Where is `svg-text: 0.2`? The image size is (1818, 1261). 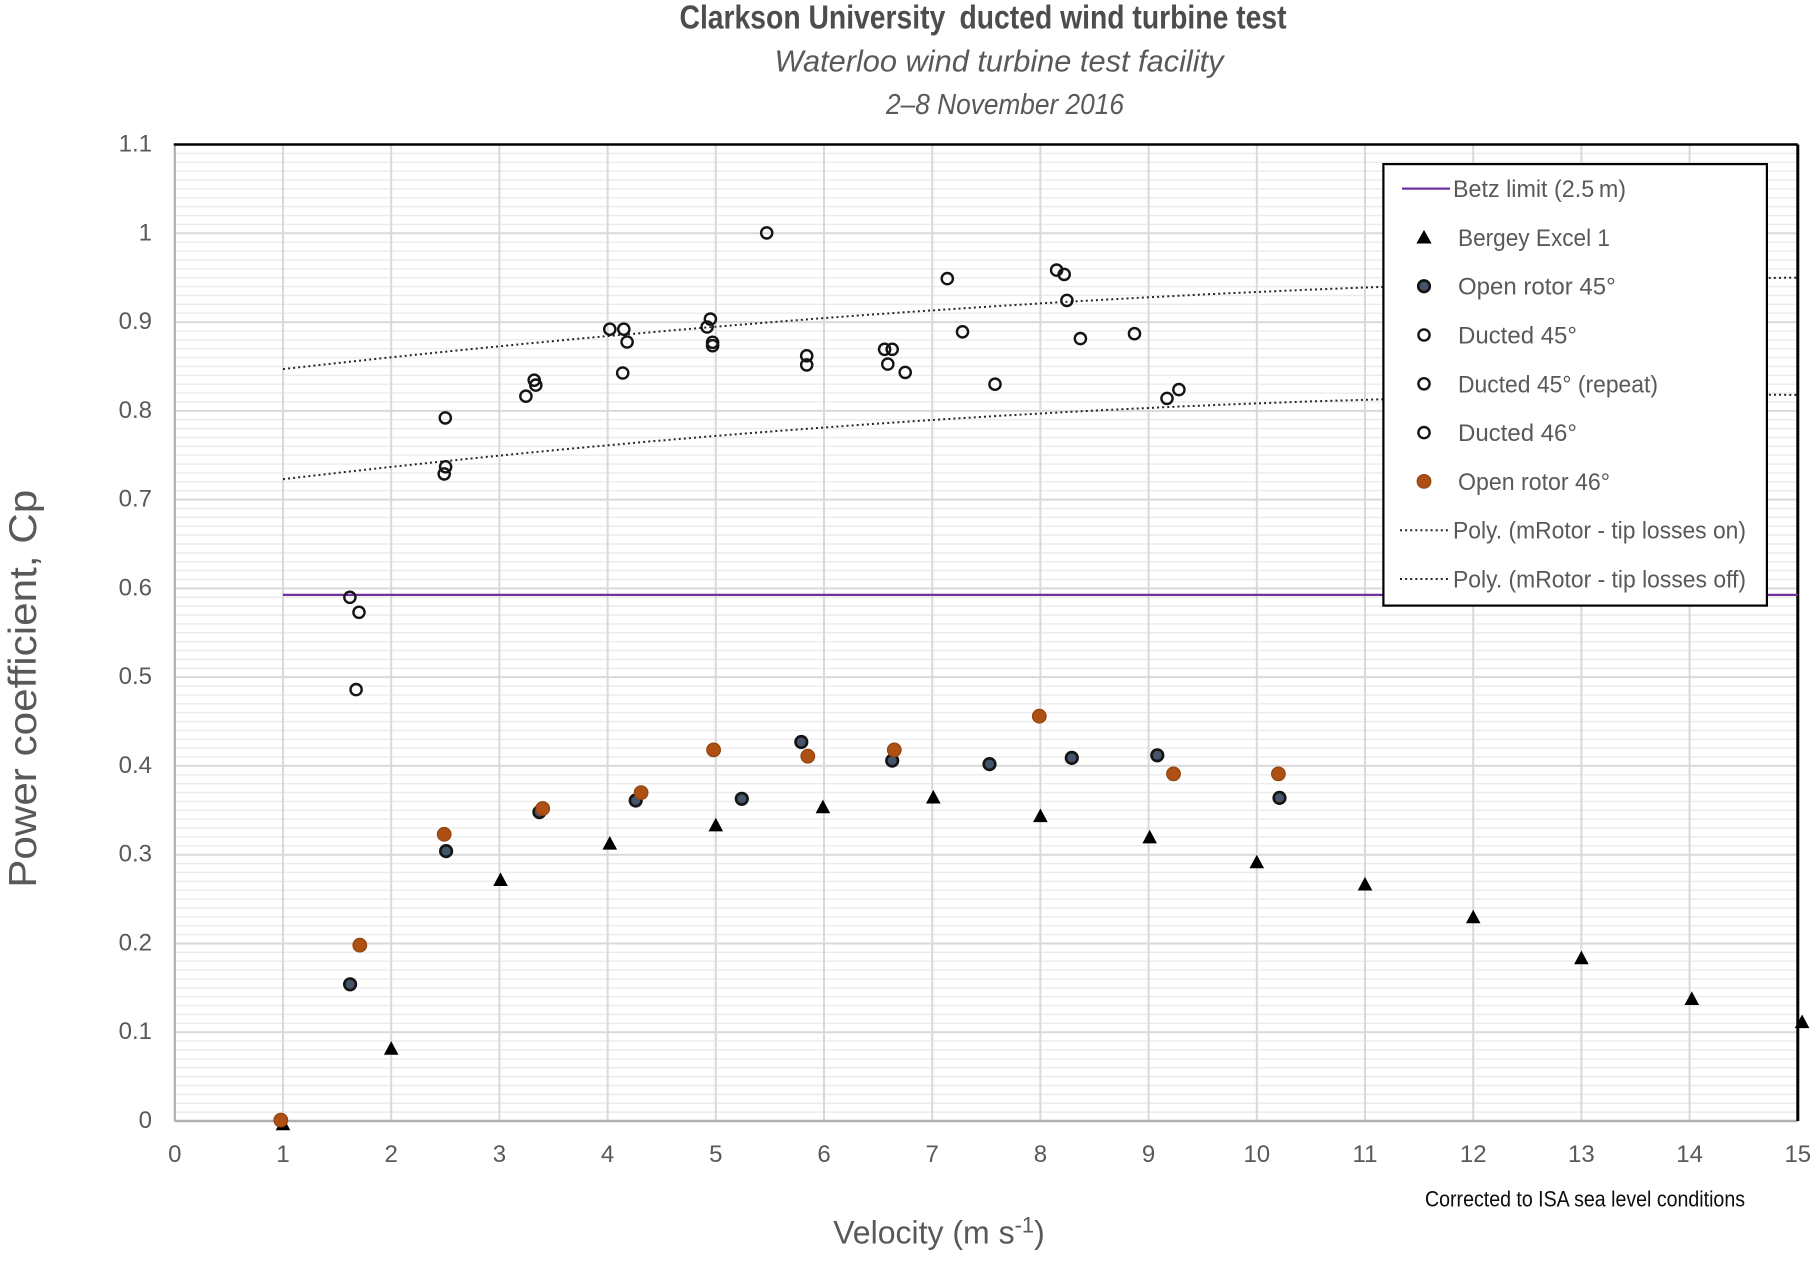
svg-text: 0.2 is located at coordinates (135, 943).